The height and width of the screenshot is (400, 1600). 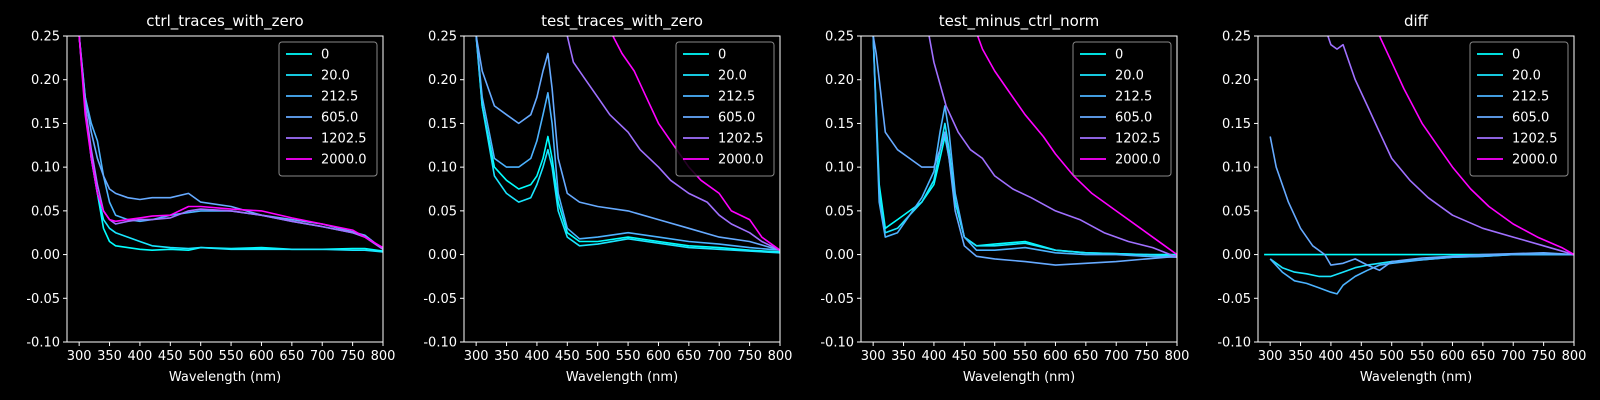 I want to click on chart-title: test_traces_with_zero, so click(x=622, y=21).